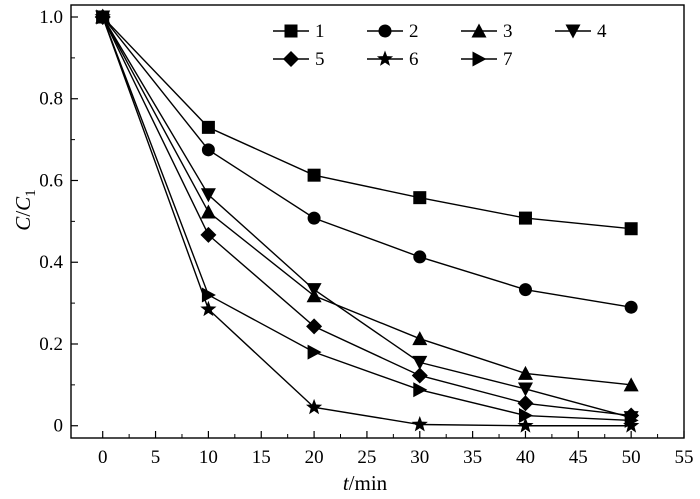 This screenshot has width=700, height=499. Describe the element at coordinates (51, 99) in the screenshot. I see `y-tick-label: 0.8` at that location.